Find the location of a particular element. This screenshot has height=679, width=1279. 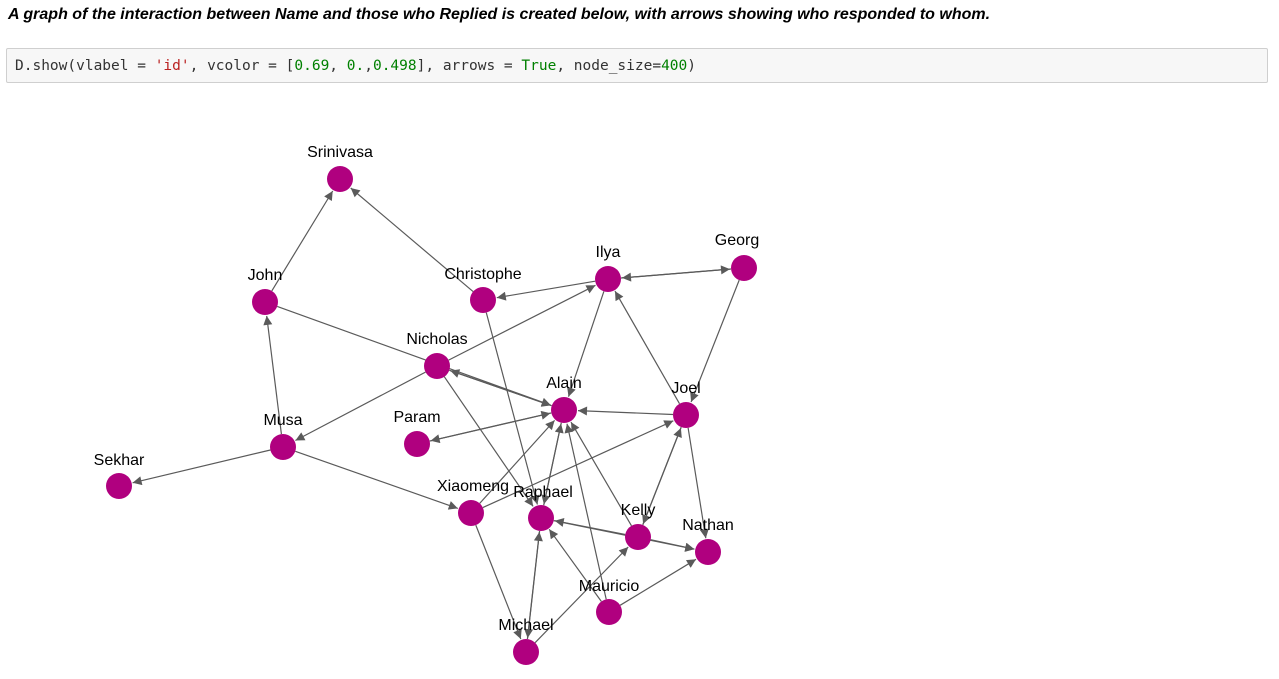

edge-john-to-alain is located at coordinates (414, 356).